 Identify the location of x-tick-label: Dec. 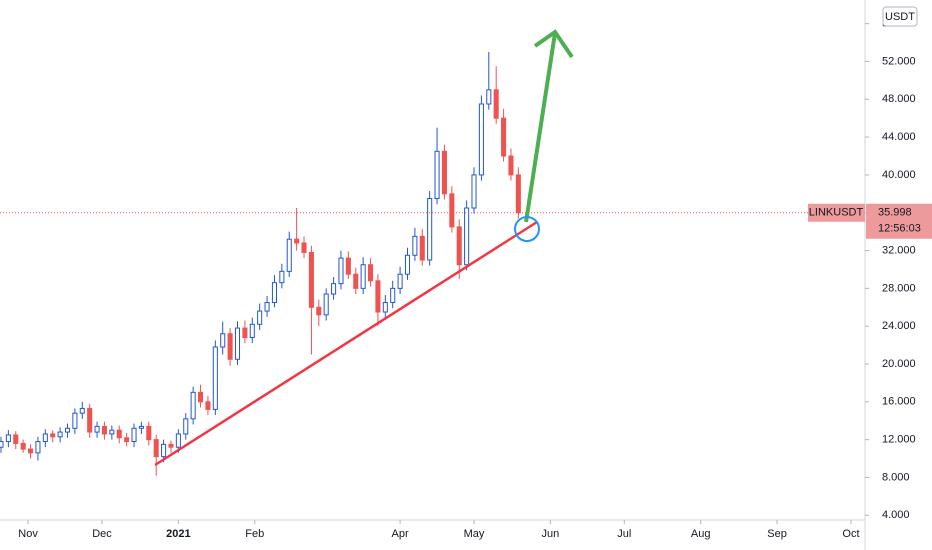
(102, 534).